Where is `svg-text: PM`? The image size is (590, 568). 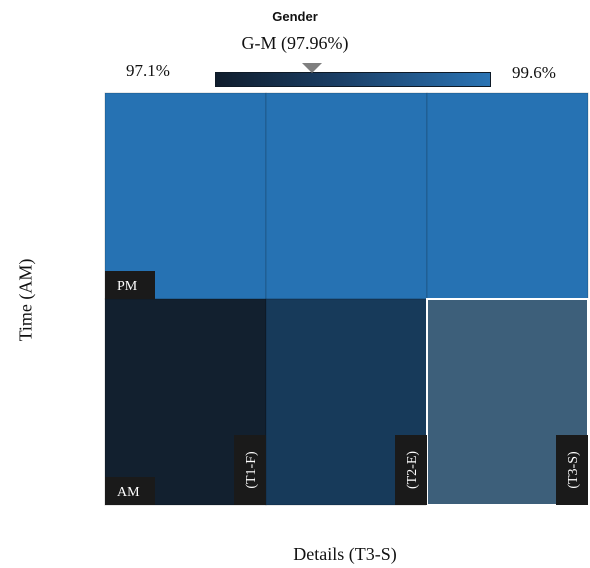 svg-text: PM is located at coordinates (127, 286).